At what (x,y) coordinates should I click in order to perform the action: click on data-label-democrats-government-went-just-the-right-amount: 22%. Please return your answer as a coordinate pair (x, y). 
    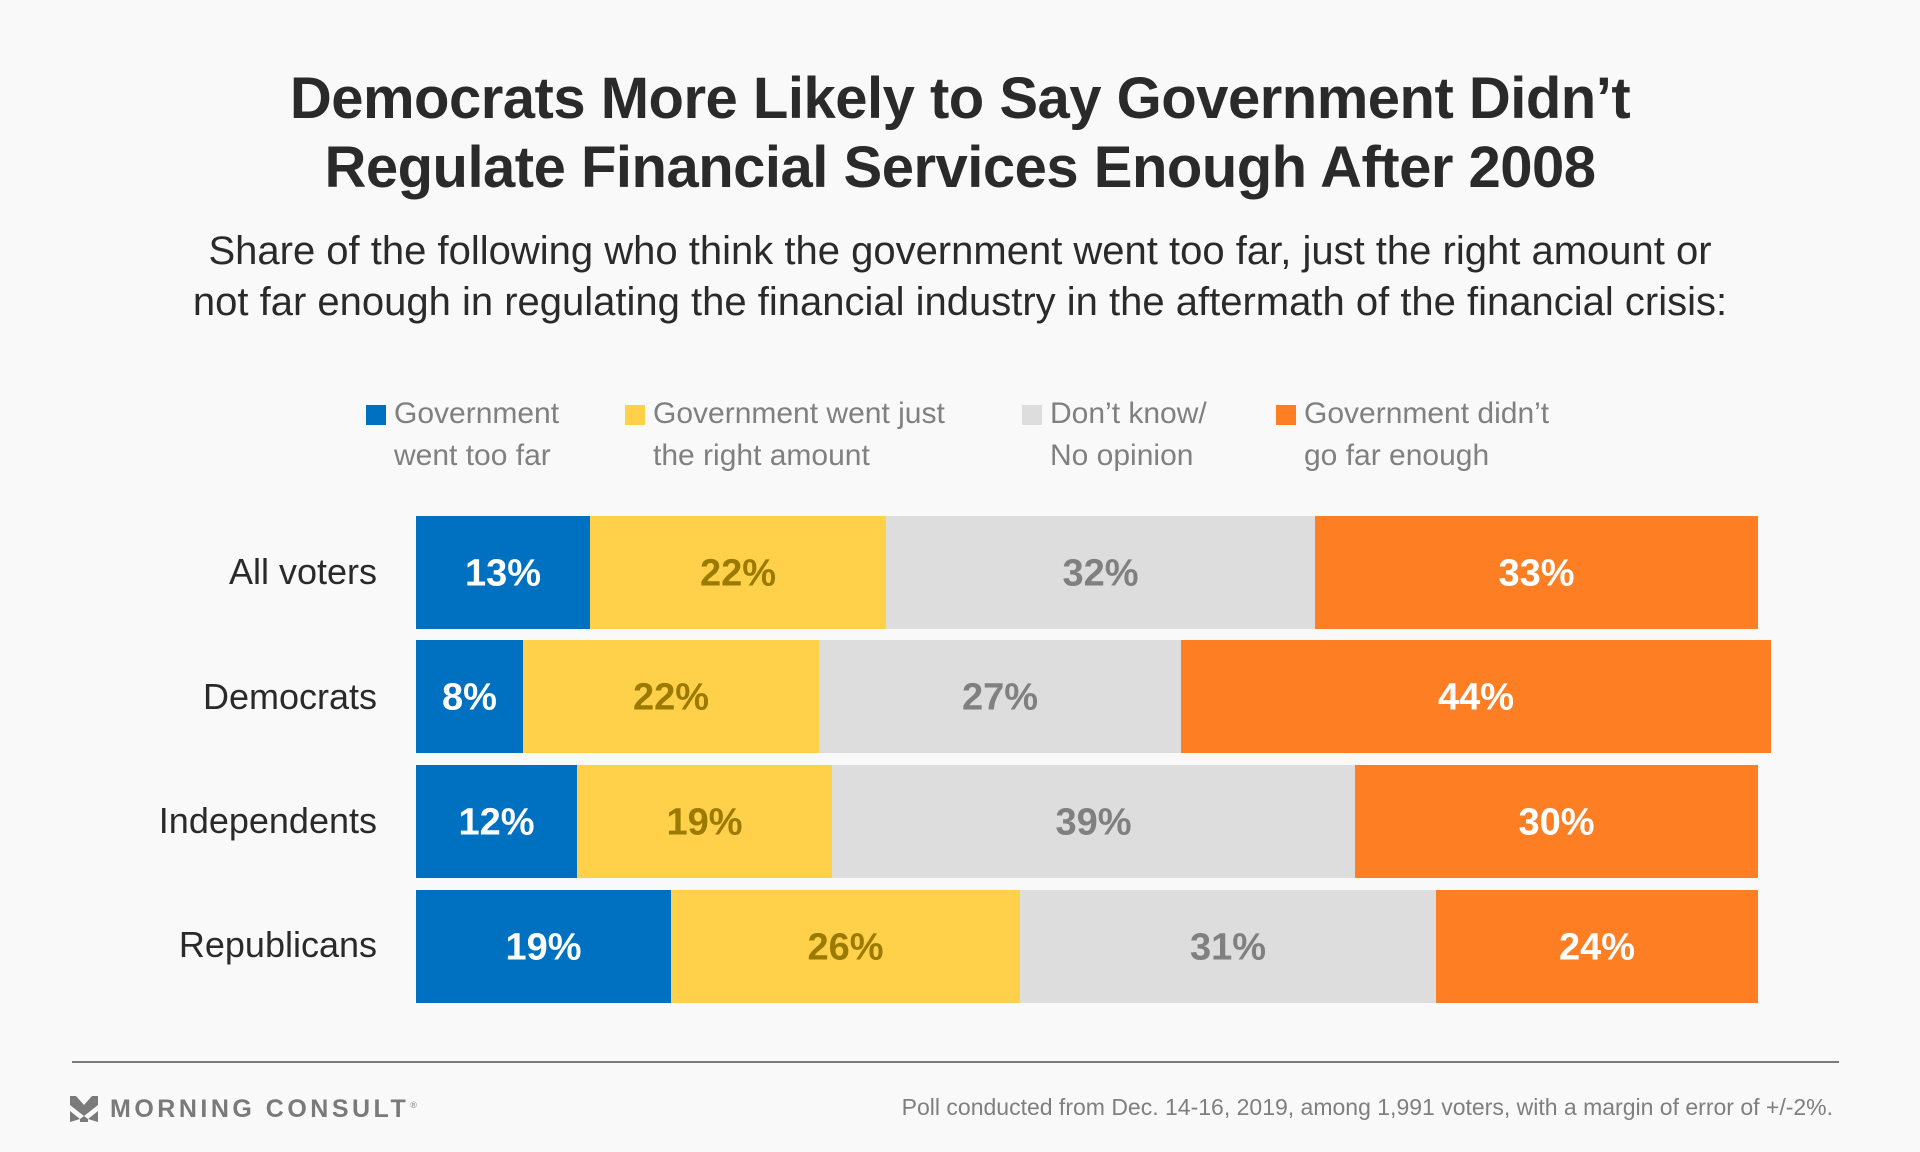
    Looking at the image, I should click on (671, 698).